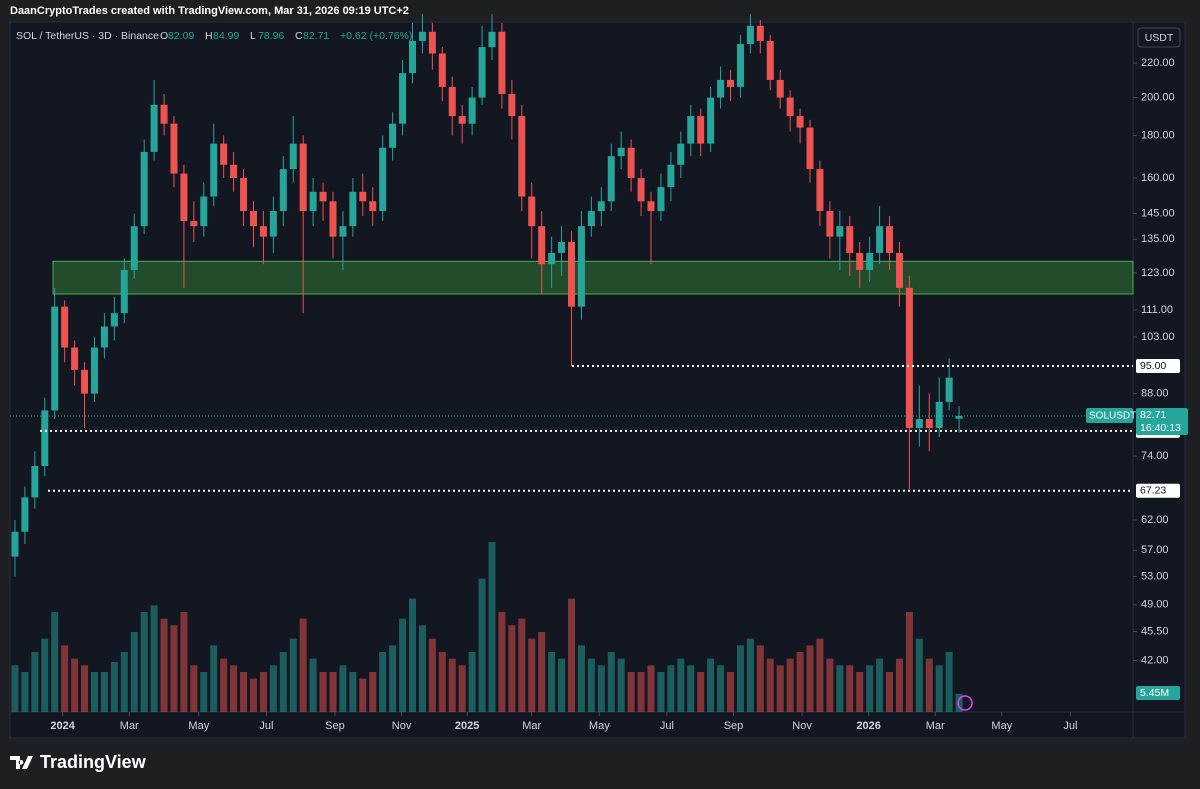 Image resolution: width=1200 pixels, height=789 pixels. I want to click on countdown: 16:40:13, so click(1160, 428).